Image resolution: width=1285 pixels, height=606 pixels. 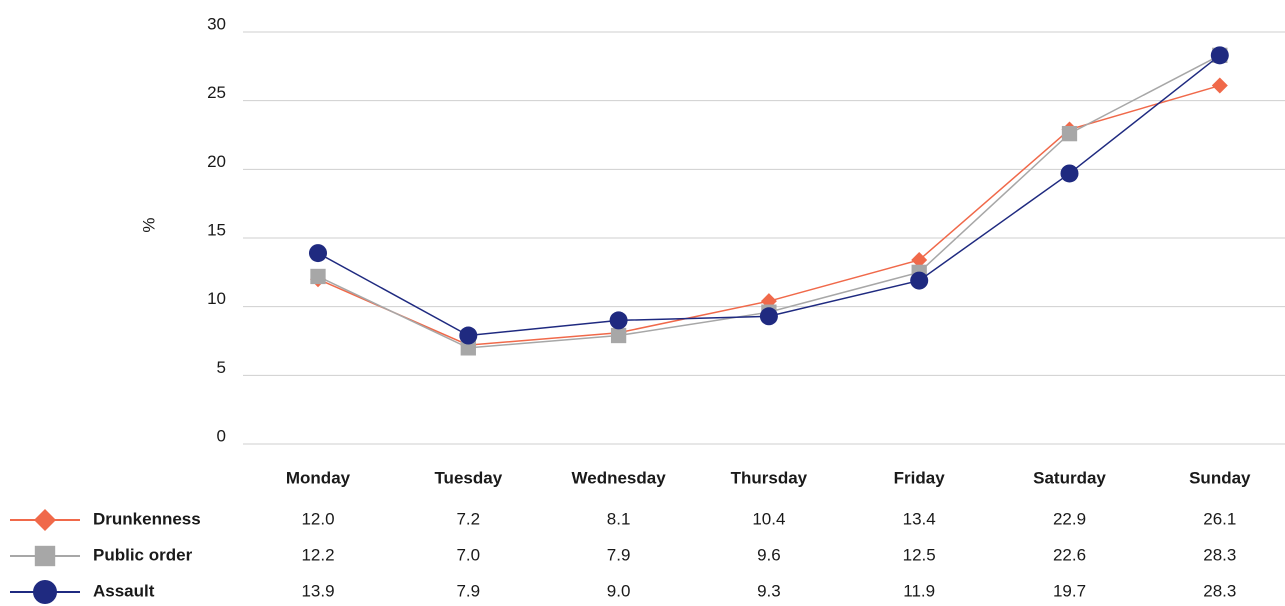 I want to click on y-tick-label: 25, so click(x=216, y=92).